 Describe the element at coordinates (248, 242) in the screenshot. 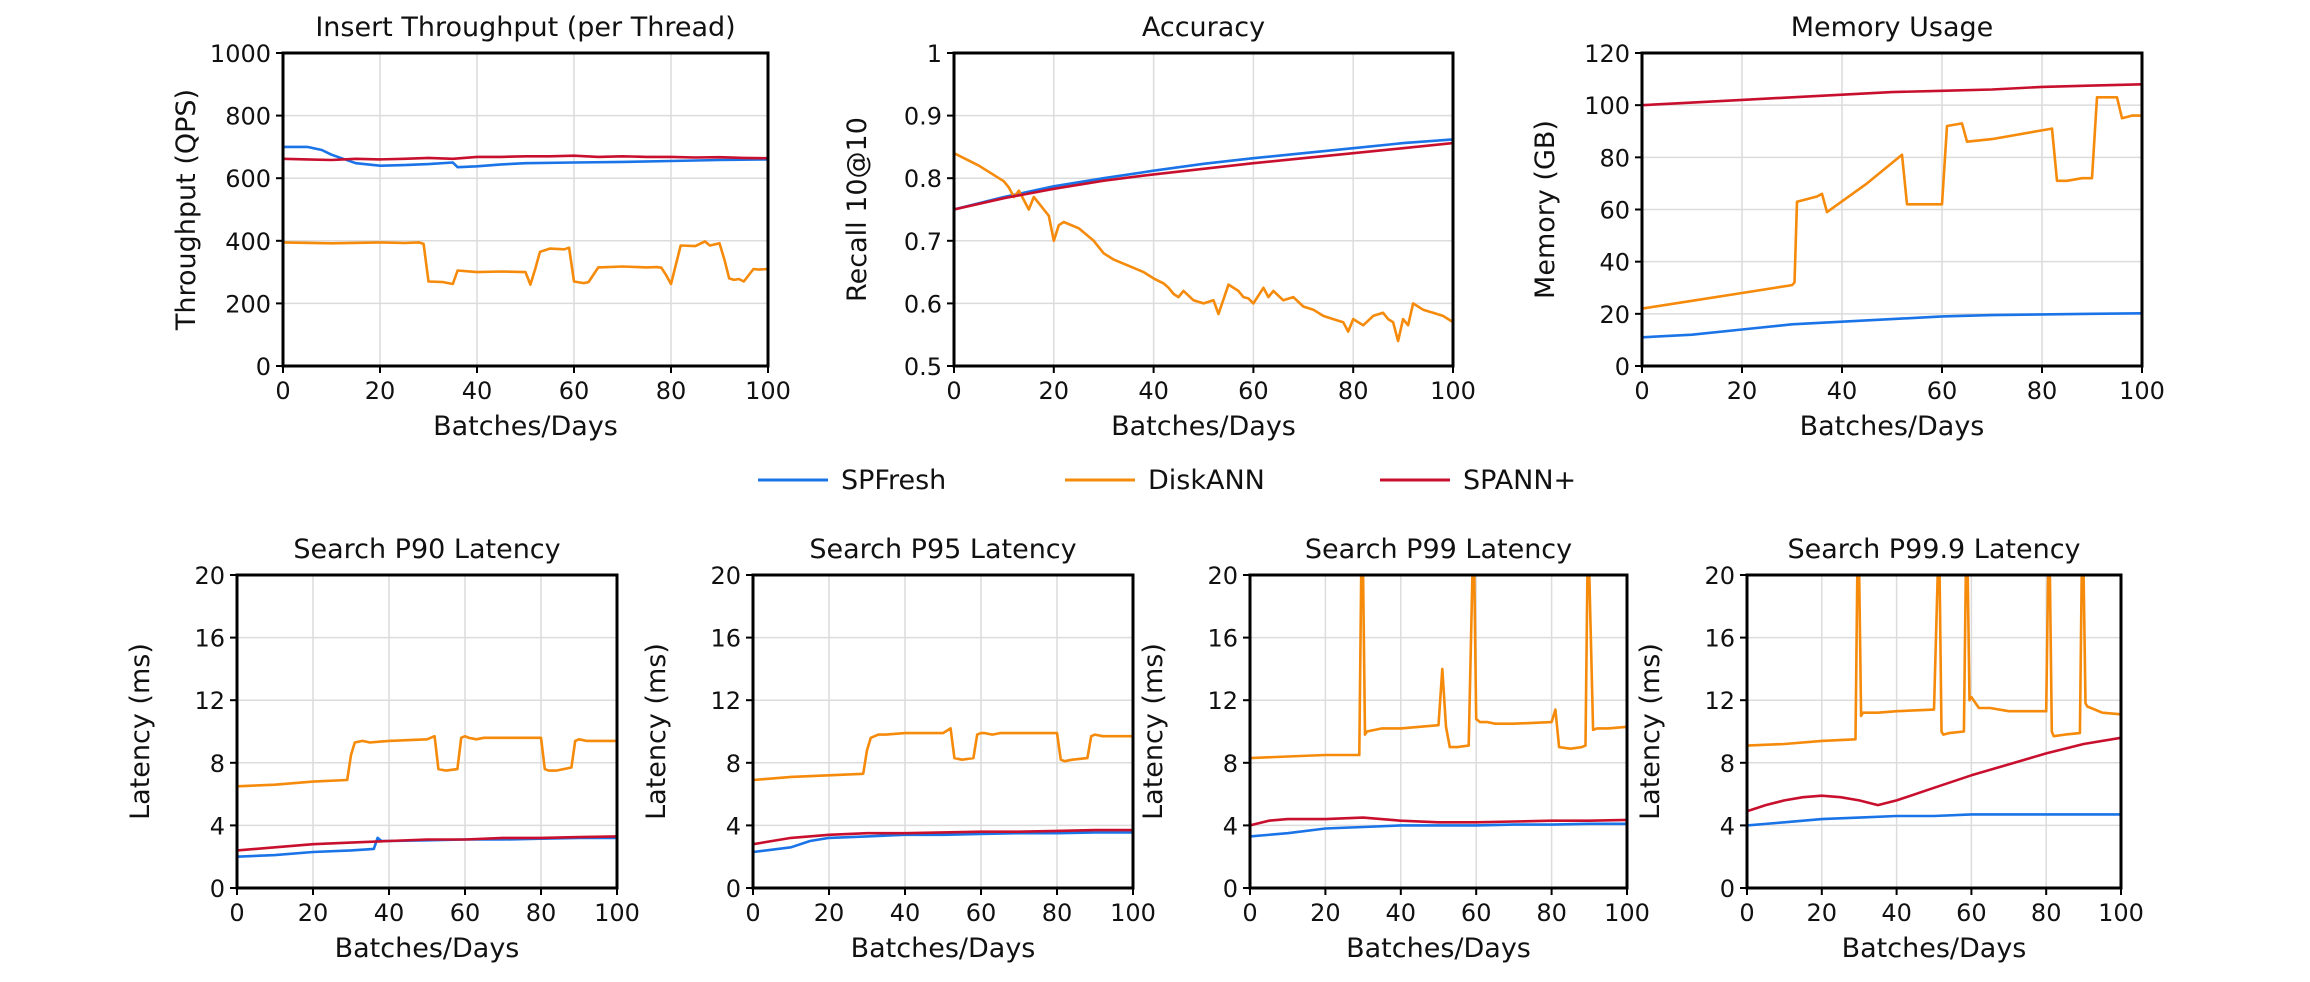

I see `y-tick-label: 400` at that location.